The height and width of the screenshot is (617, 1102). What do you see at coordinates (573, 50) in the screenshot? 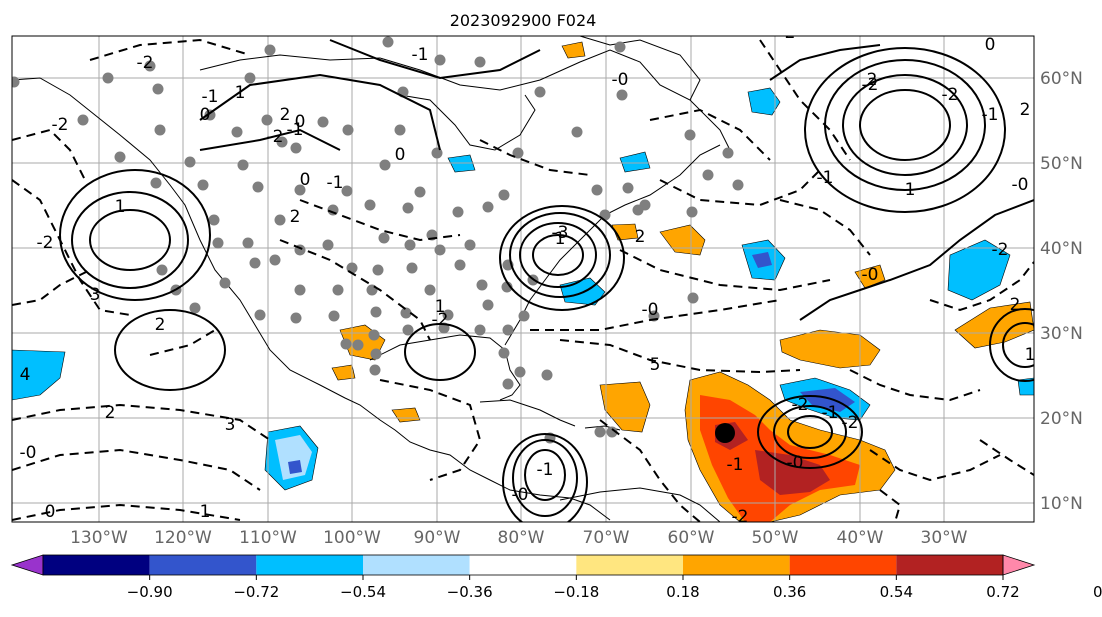
I see `shade-orange-ne` at bounding box center [573, 50].